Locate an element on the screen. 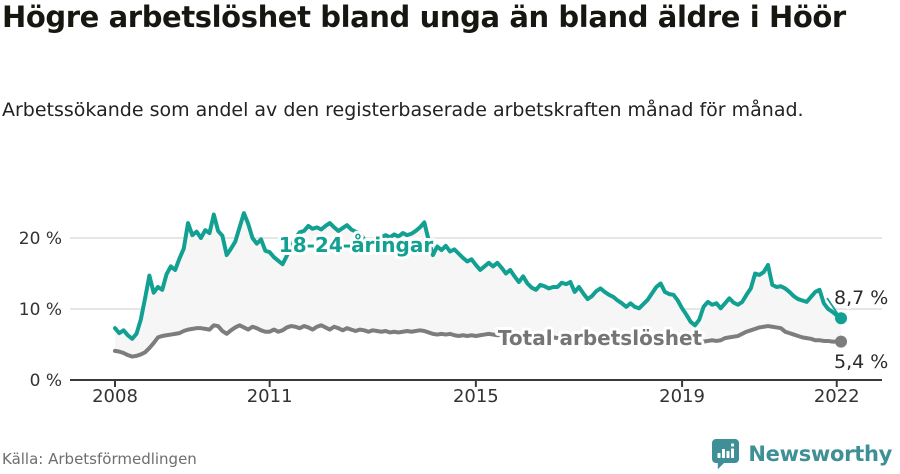  brand-logo: Newsworthy is located at coordinates (801, 454).